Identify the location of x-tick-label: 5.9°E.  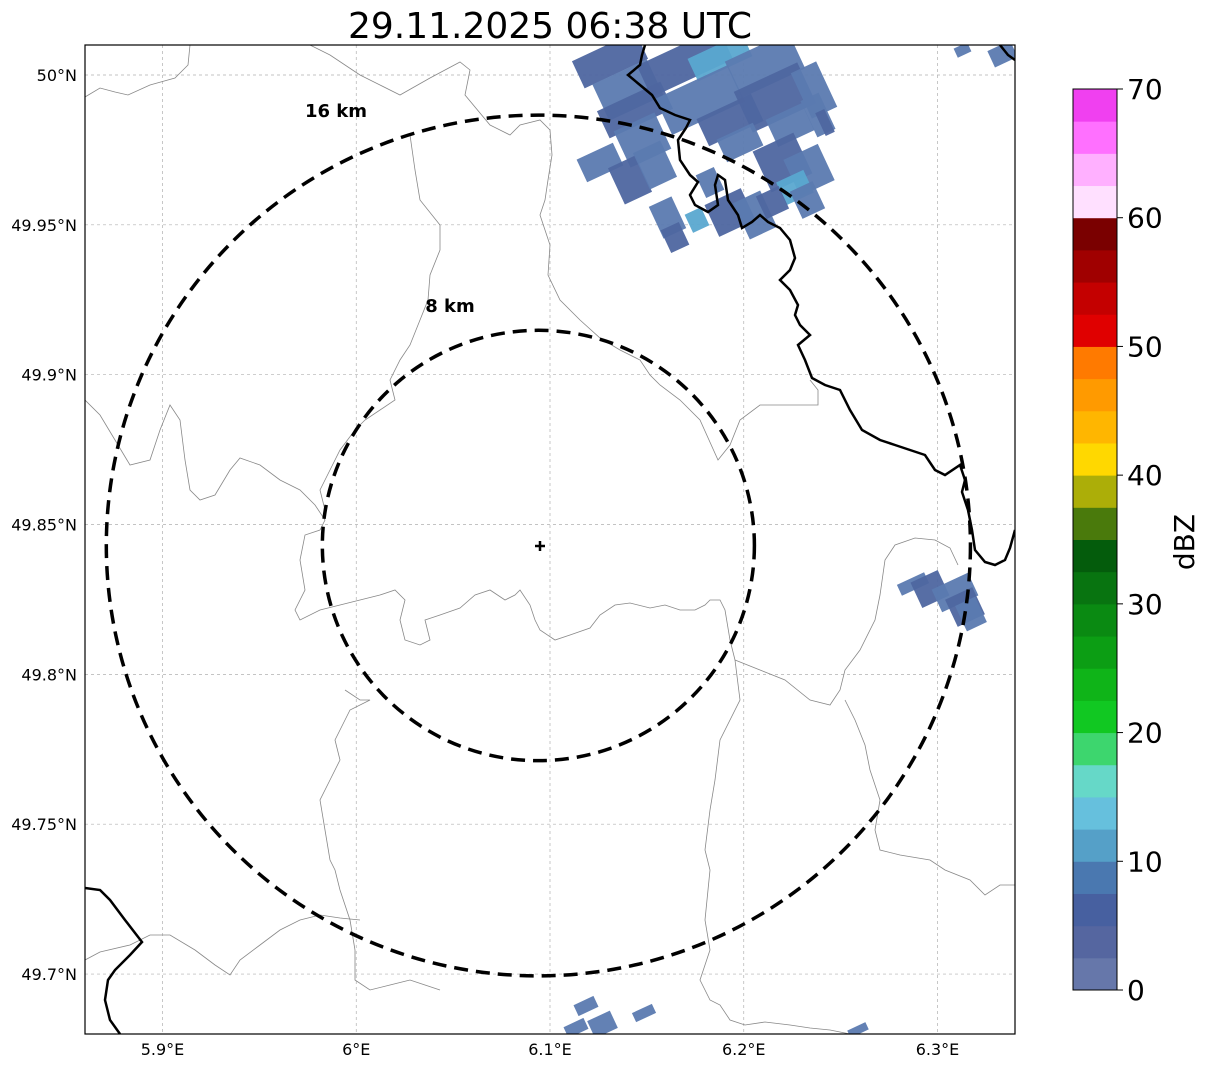
(163, 1049).